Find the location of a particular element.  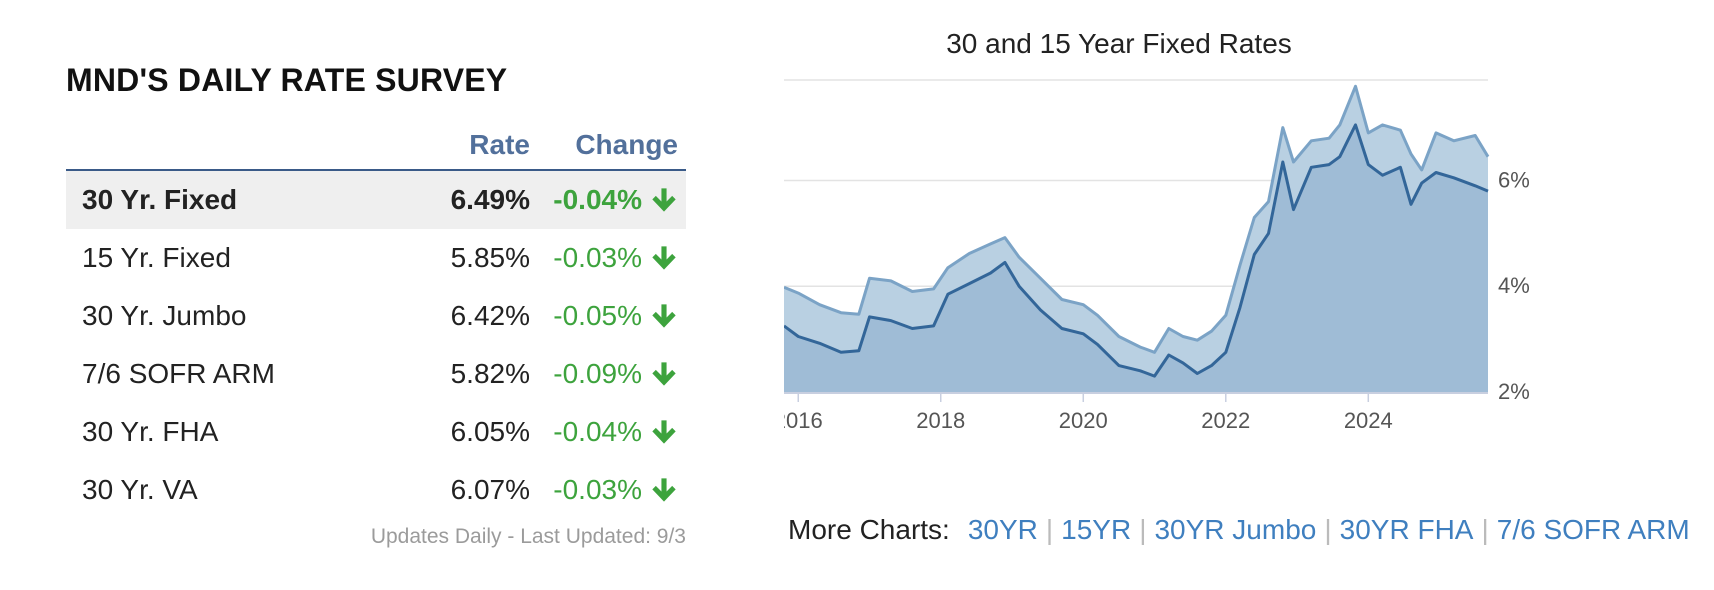

rate-row: 7/6 SOFR ARM 5.82% -0.09% is located at coordinates (376, 374).